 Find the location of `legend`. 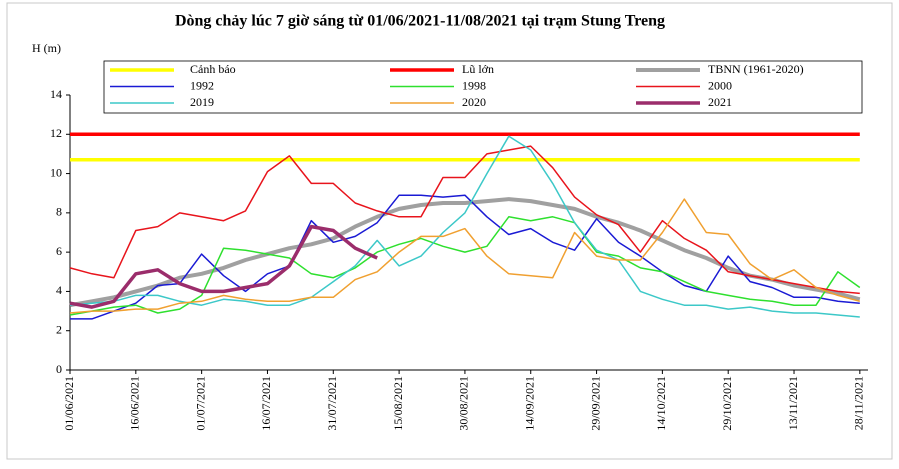

legend is located at coordinates (483, 87).